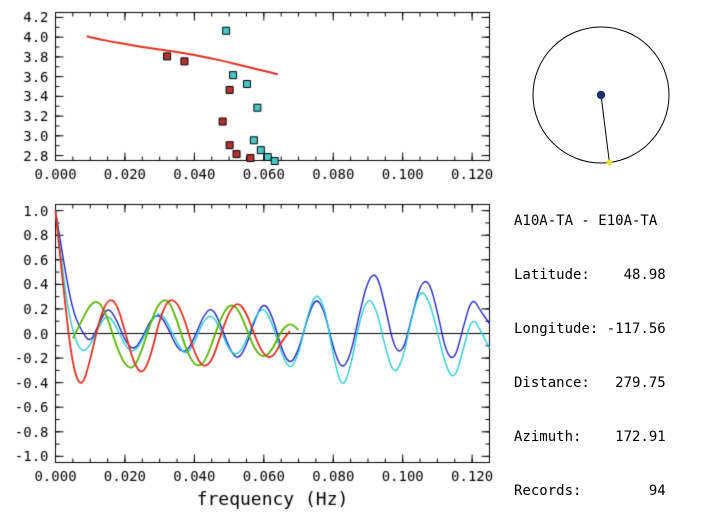 This screenshot has height=519, width=702. I want to click on azimuth-circle-outline, so click(601, 95).